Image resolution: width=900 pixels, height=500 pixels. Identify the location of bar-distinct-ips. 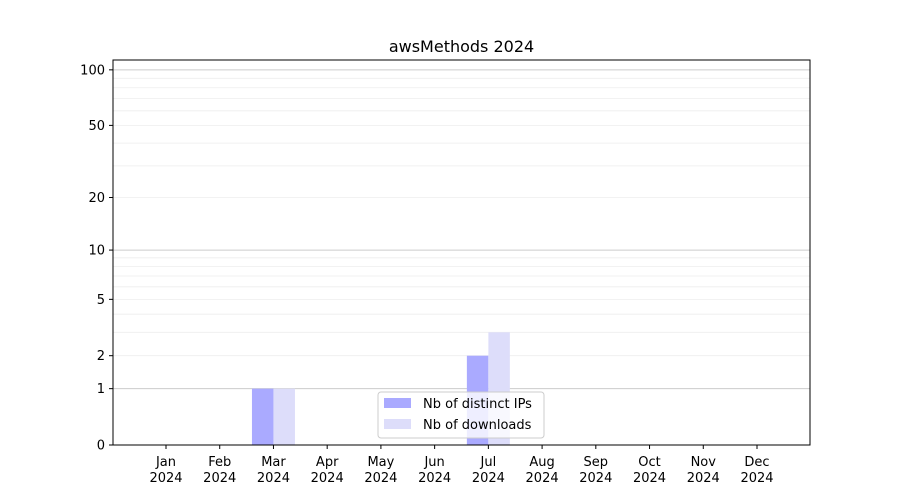
(262, 416).